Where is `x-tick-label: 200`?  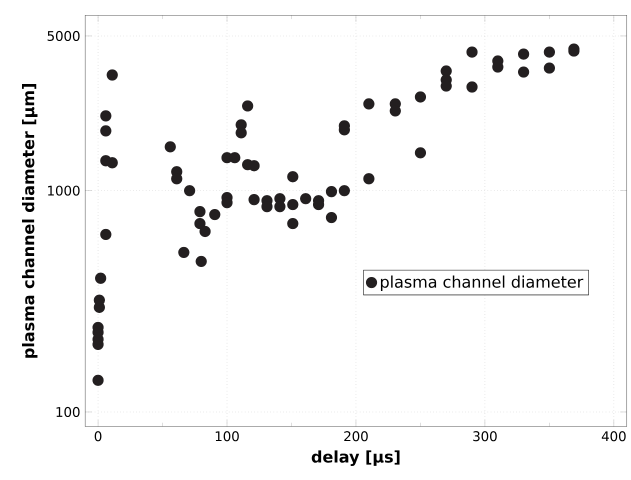 x-tick-label: 200 is located at coordinates (356, 436).